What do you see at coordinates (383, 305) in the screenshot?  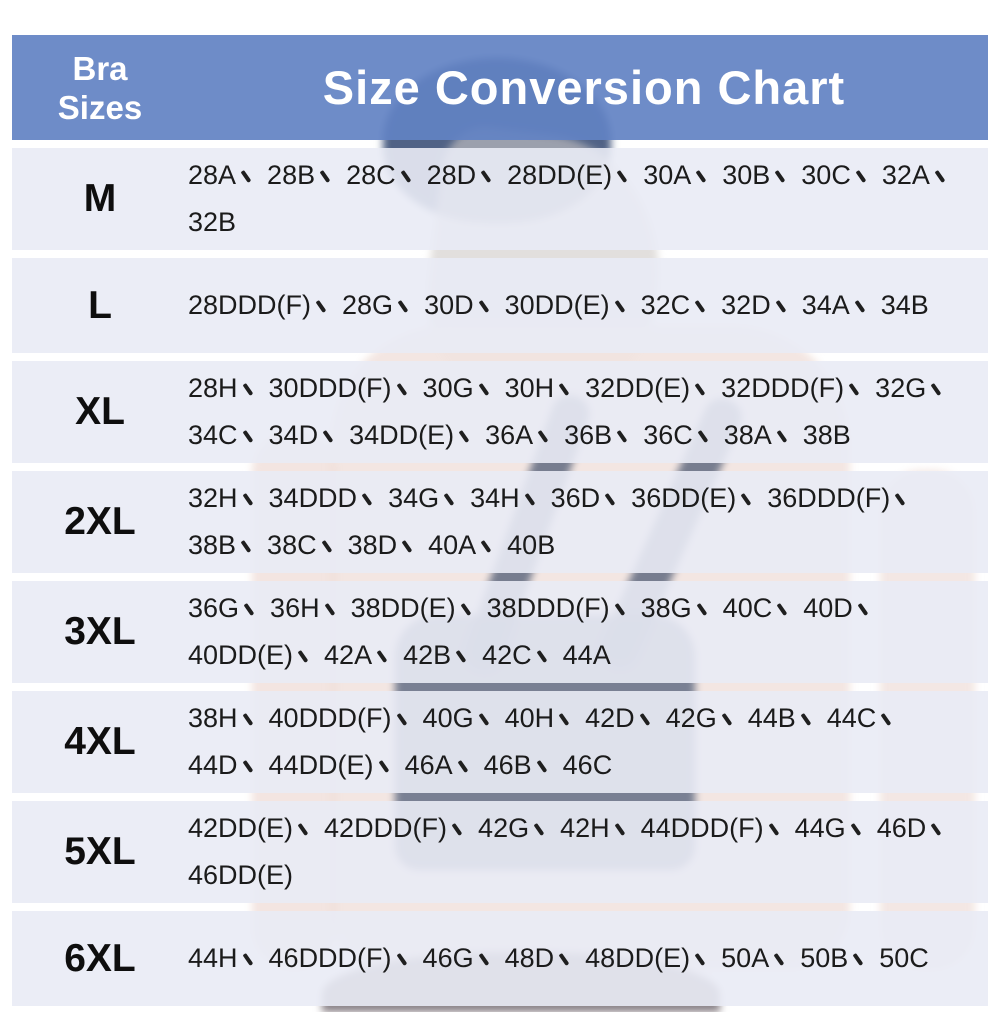 I see `size-value: 28G` at bounding box center [383, 305].